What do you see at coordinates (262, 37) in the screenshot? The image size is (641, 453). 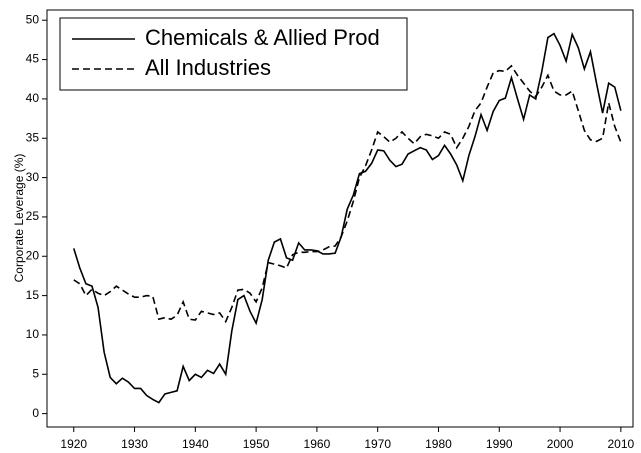 I see `legend-label: Chemicals & Allied Prod` at bounding box center [262, 37].